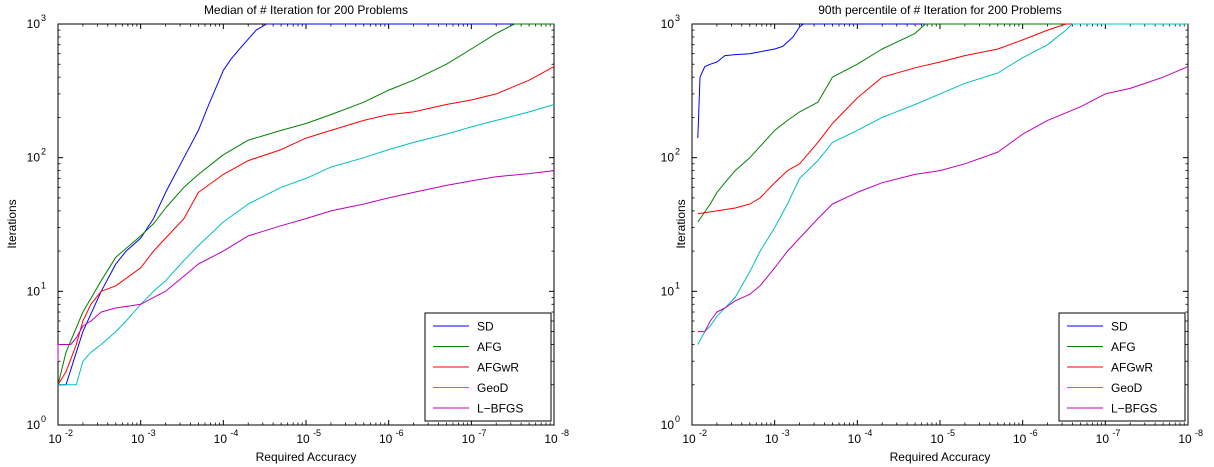 This screenshot has height=467, width=1214. What do you see at coordinates (306, 10) in the screenshot?
I see `chart-title: Median of # Iteration for 200 Problems` at bounding box center [306, 10].